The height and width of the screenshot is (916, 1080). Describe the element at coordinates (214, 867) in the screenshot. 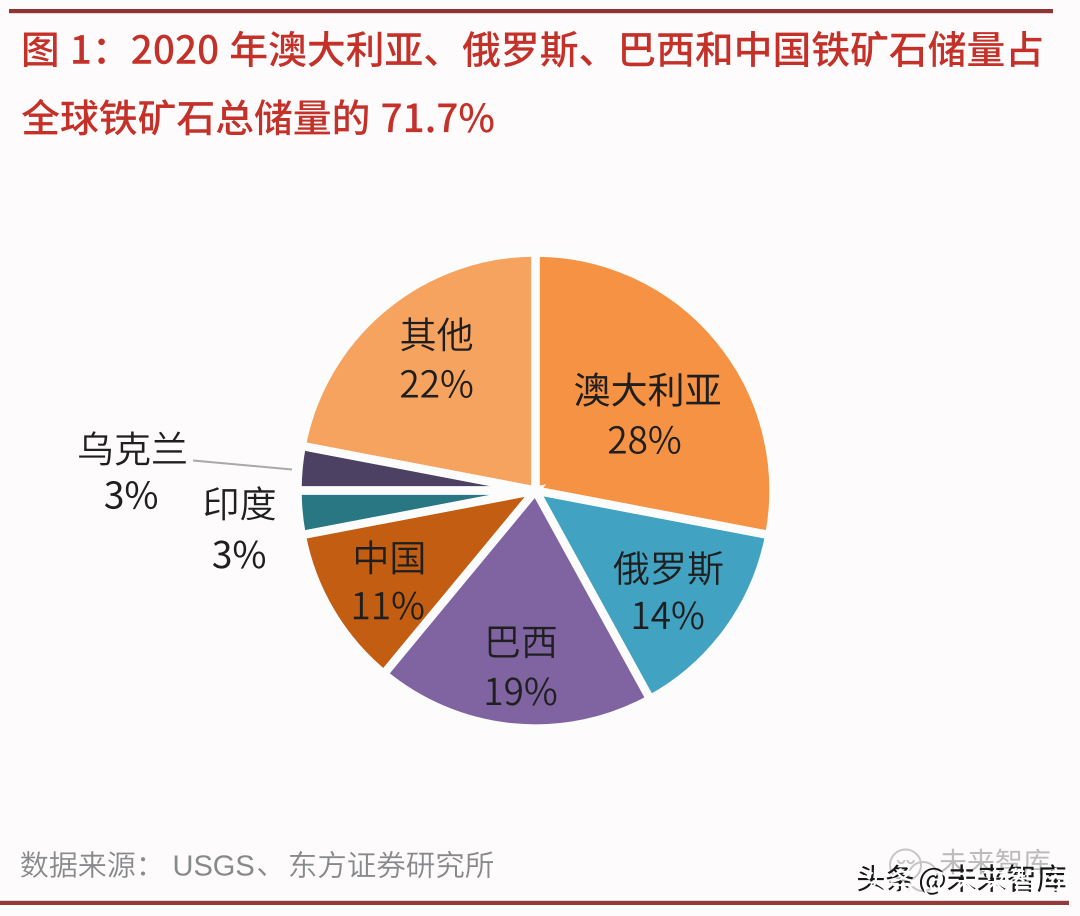

I see `svg-text: USGS` at that location.